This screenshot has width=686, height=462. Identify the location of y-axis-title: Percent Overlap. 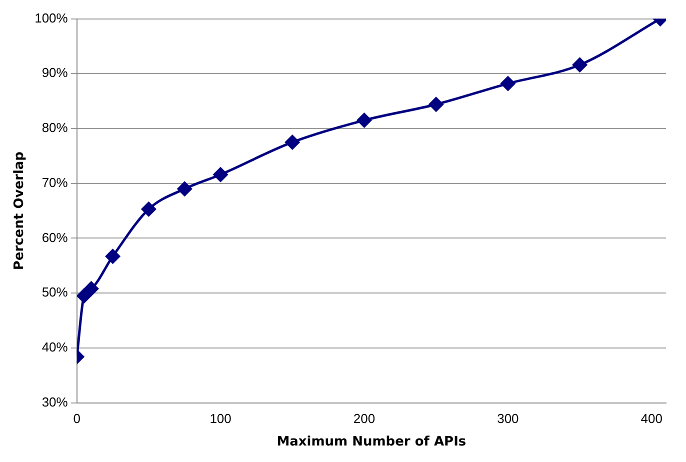
(20, 211).